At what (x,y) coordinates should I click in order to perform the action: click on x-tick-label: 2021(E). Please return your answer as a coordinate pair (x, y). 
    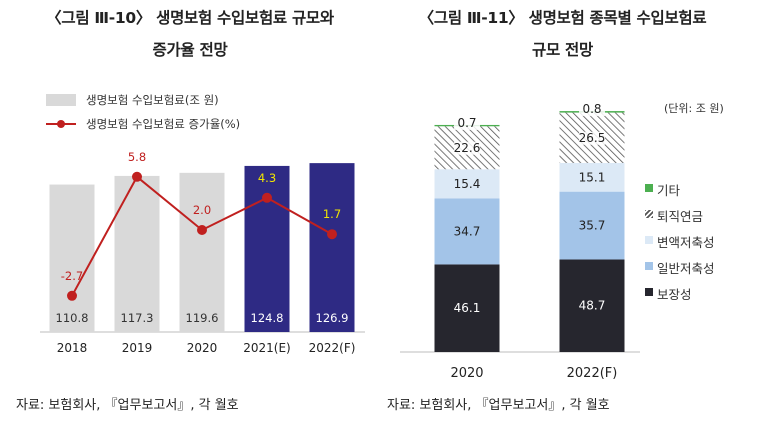
    Looking at the image, I should click on (266, 348).